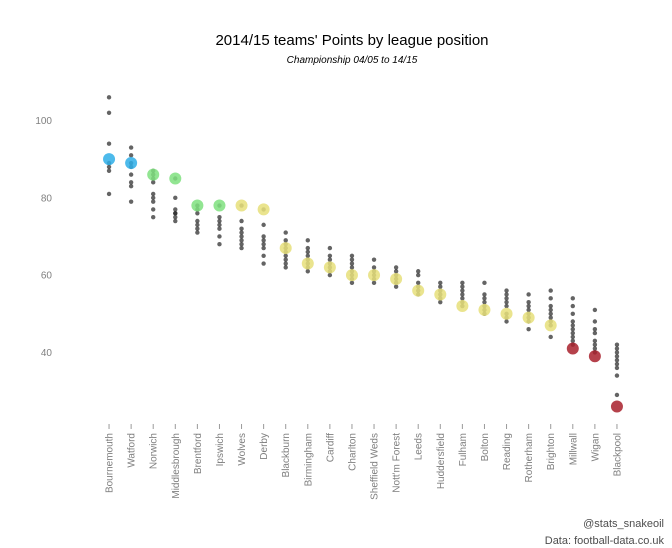 This screenshot has width=672, height=548. I want to click on x-tick-label: Cardiff, so click(330, 447).